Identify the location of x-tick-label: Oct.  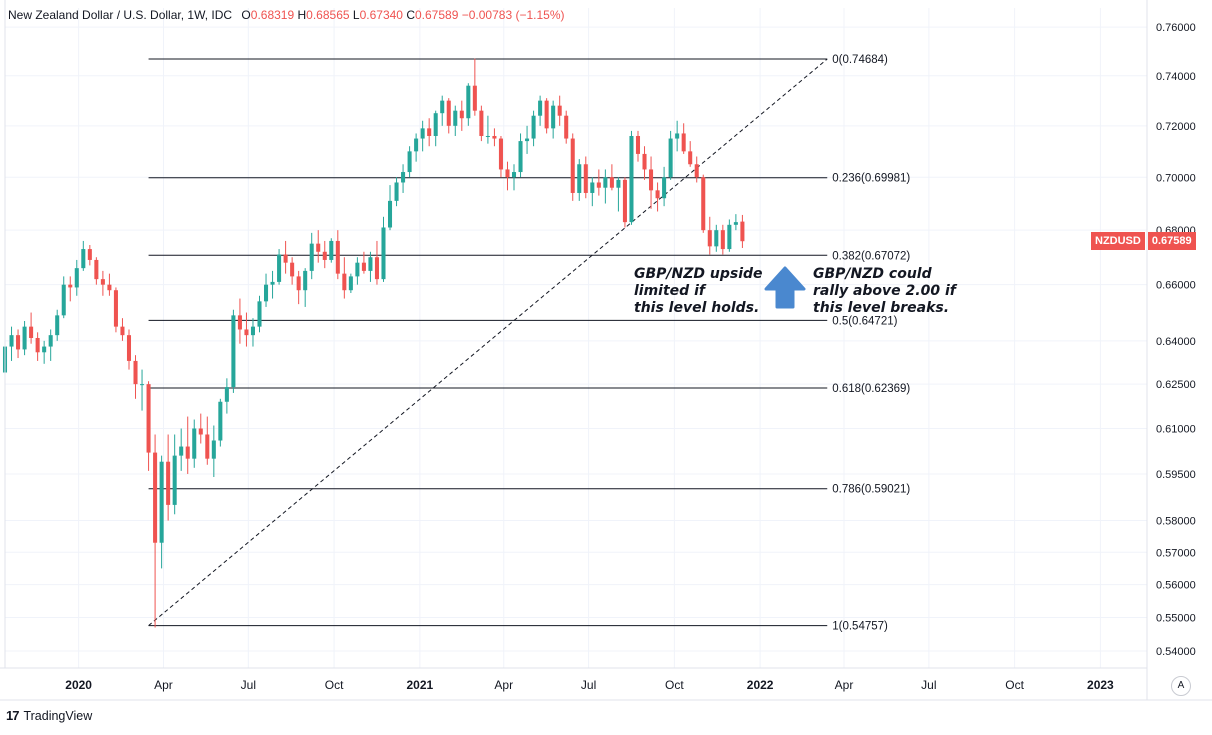
(334, 685).